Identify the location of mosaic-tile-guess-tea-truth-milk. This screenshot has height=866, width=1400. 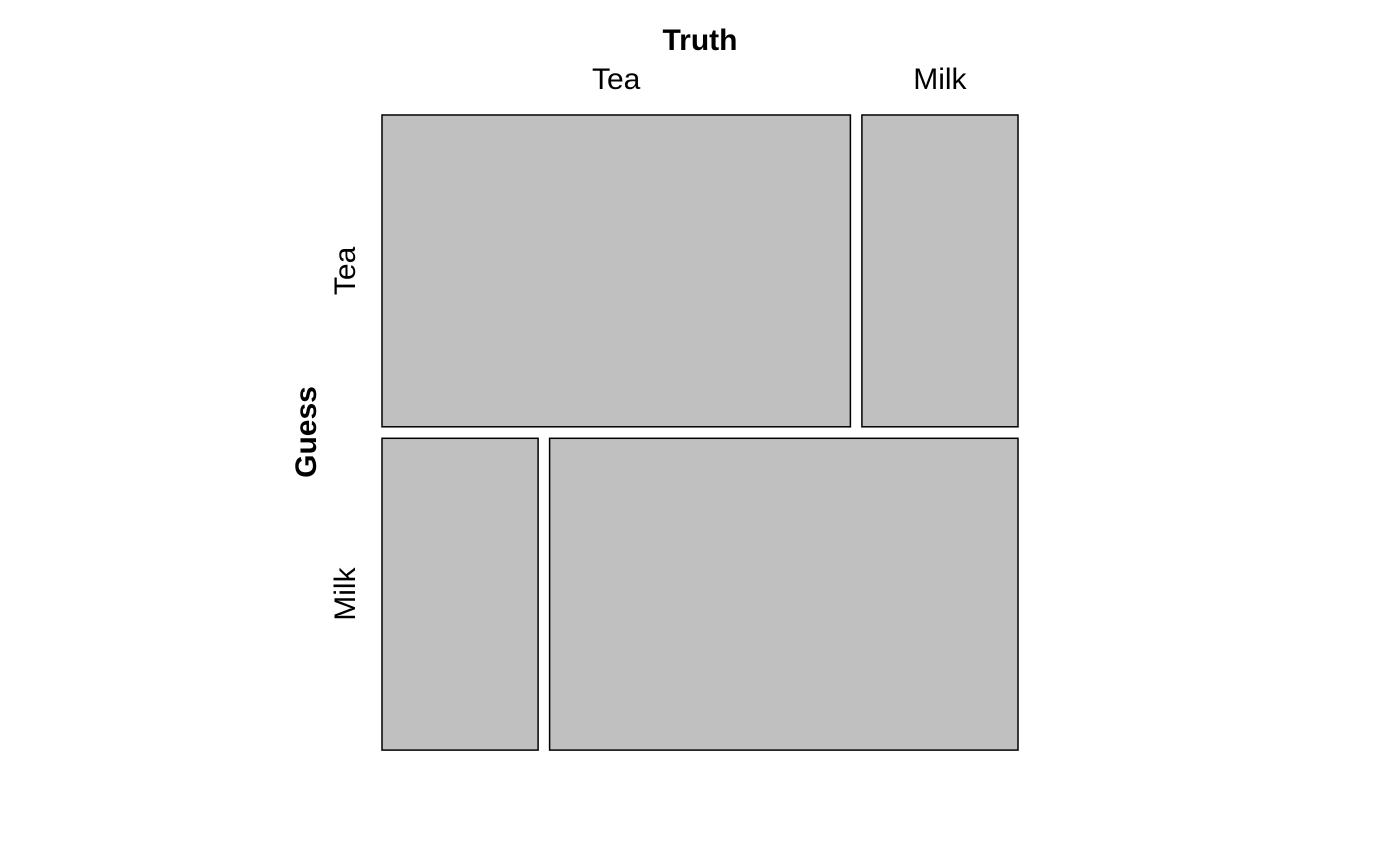
(940, 271).